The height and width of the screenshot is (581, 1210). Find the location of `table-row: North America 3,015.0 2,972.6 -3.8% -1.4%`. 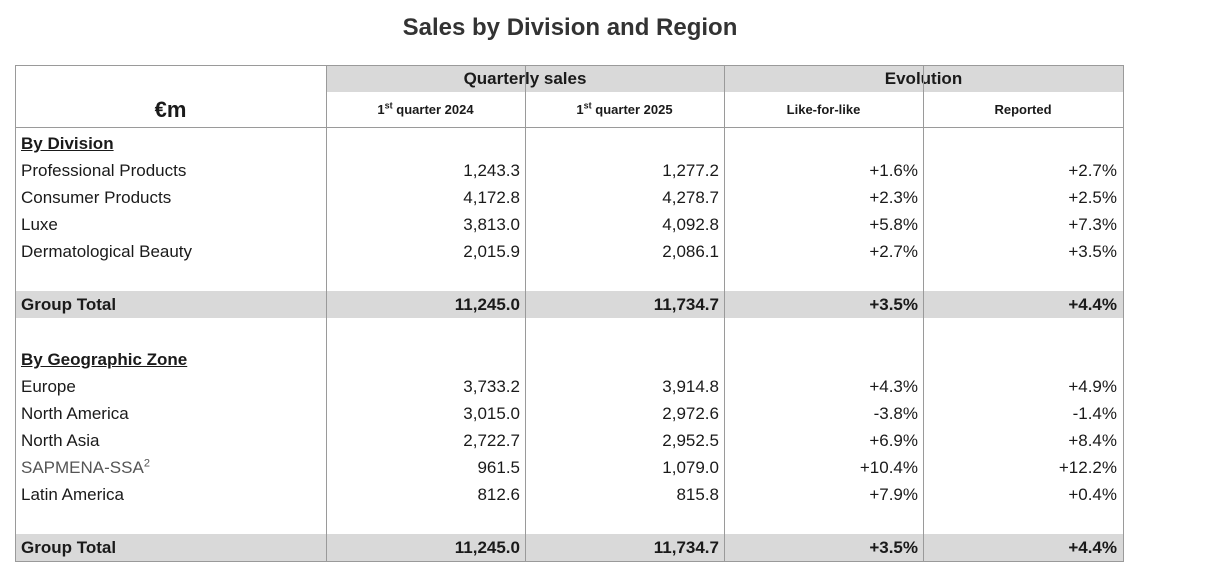

table-row: North America 3,015.0 2,972.6 -3.8% -1.4% is located at coordinates (569, 413).